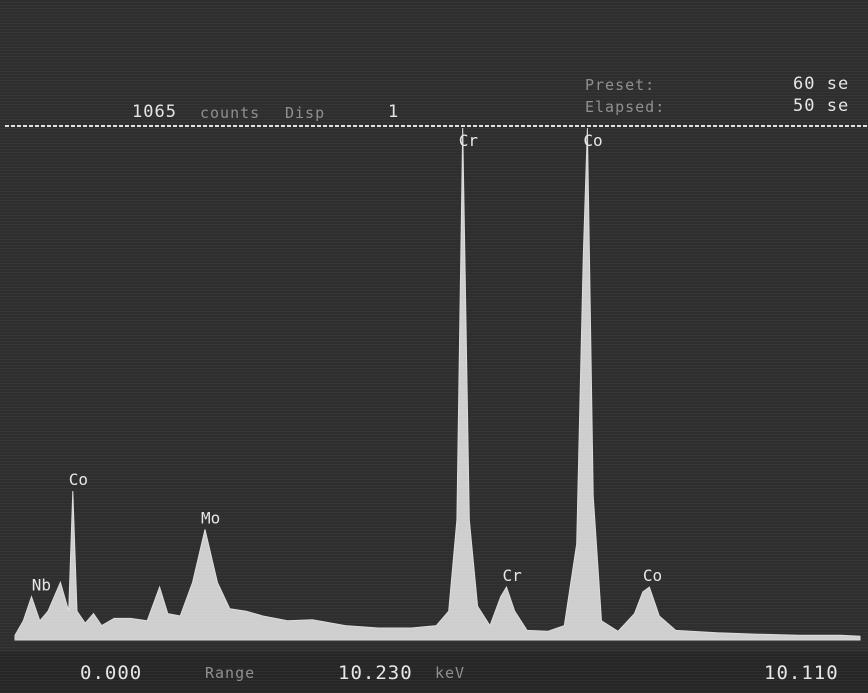 The image size is (868, 693). What do you see at coordinates (394, 112) in the screenshot?
I see `display-number: 1` at bounding box center [394, 112].